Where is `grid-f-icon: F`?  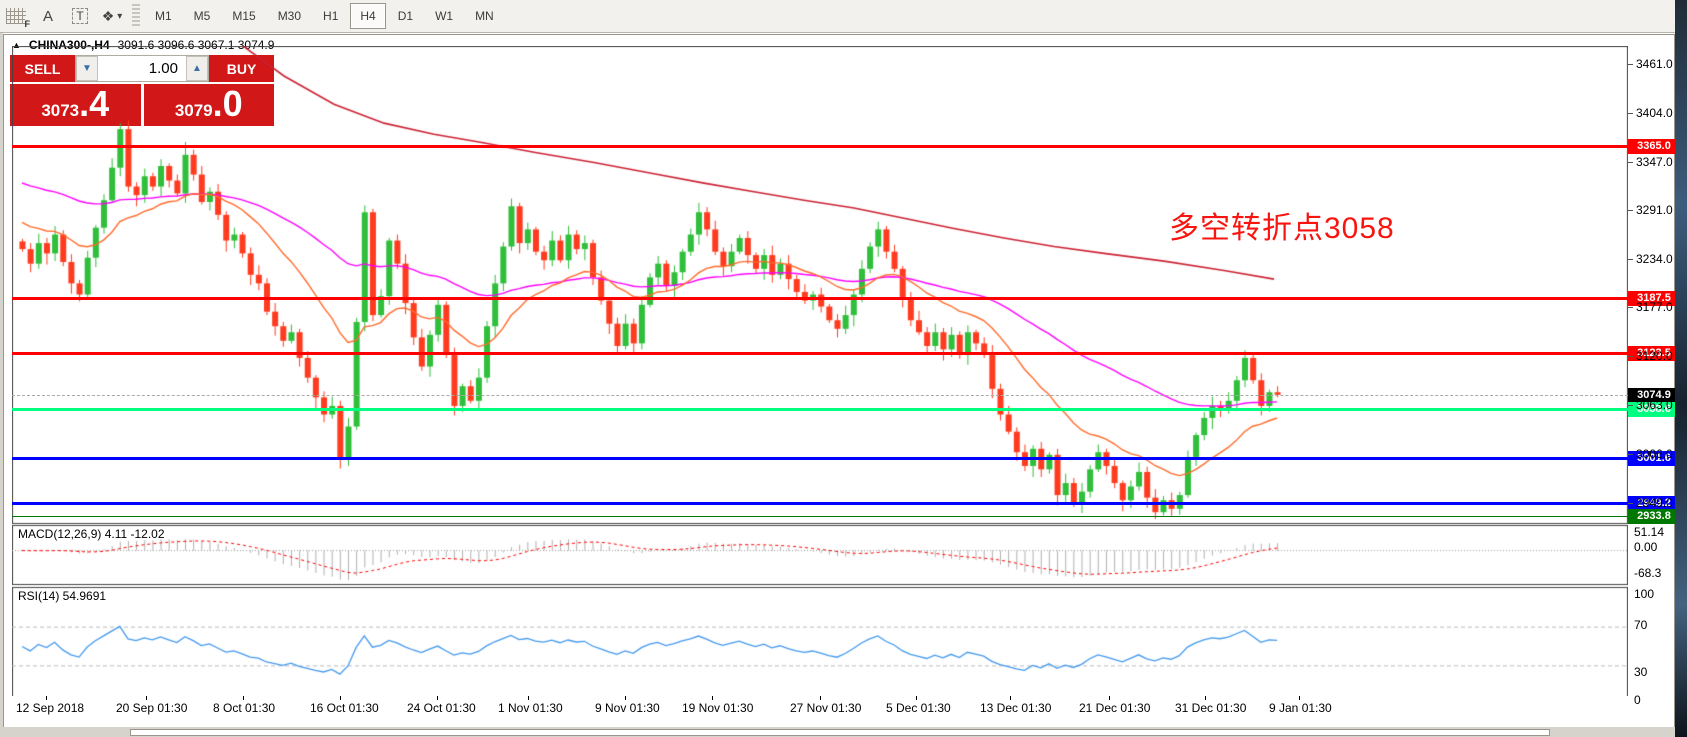 grid-f-icon: F is located at coordinates (18, 18).